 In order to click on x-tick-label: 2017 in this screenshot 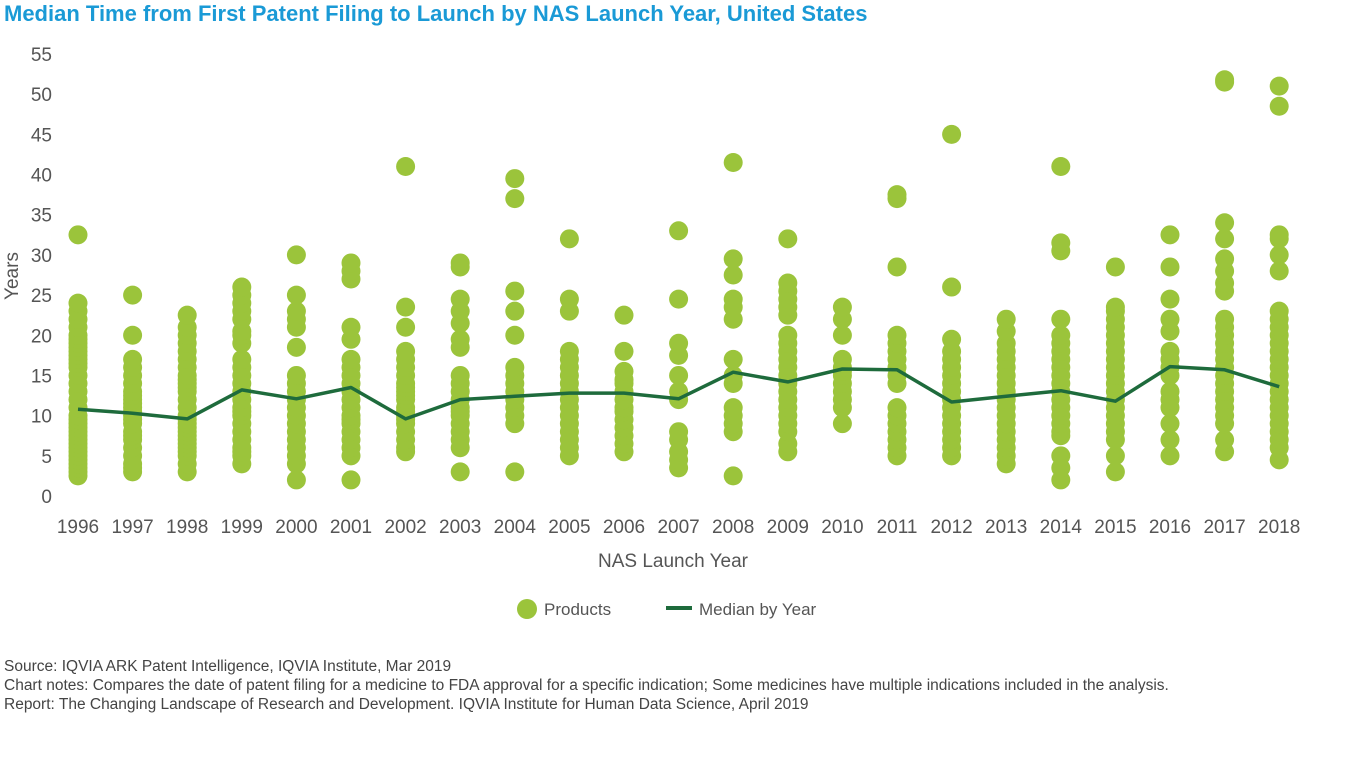, I will do `click(1224, 527)`.